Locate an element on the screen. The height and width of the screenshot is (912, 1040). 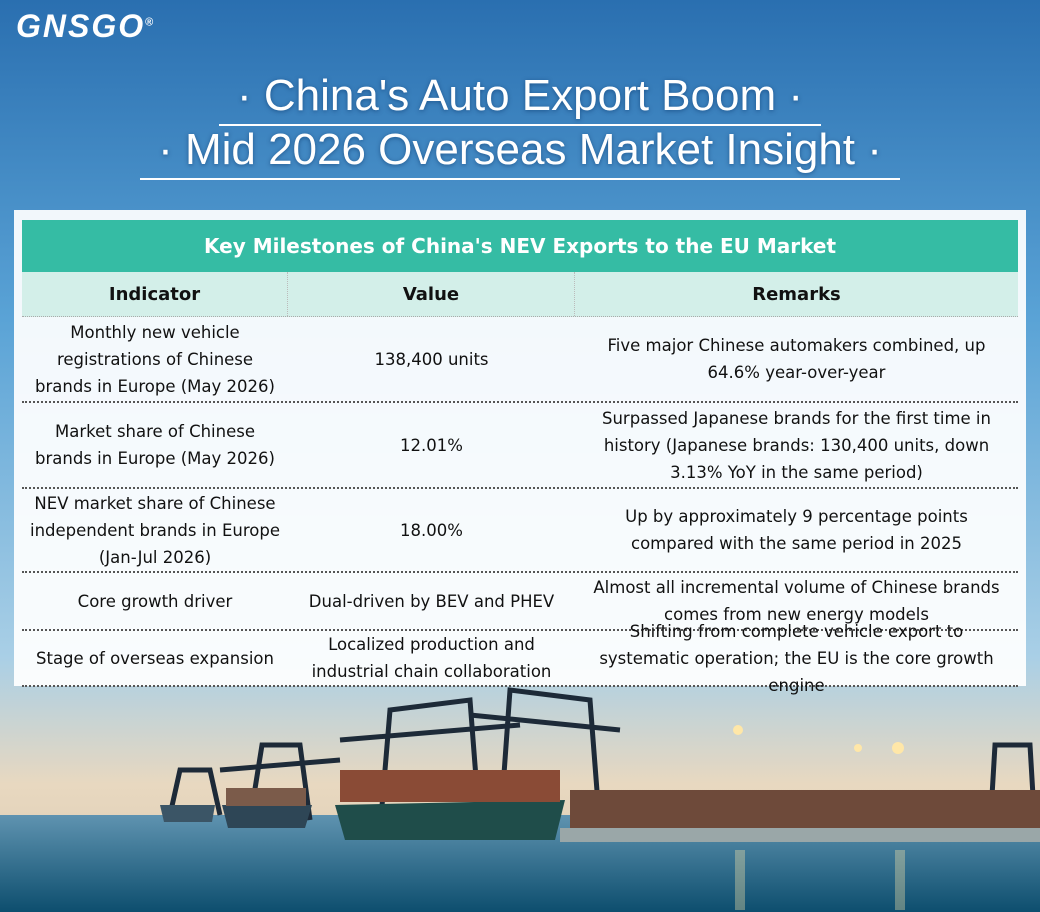
logo-mark: ® is located at coordinates (149, 22).